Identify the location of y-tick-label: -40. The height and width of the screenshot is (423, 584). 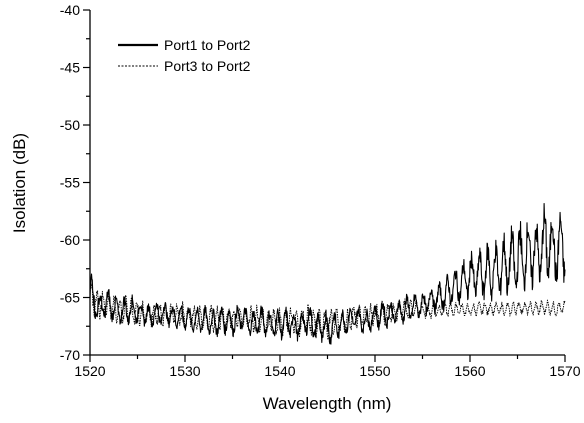
(70, 10).